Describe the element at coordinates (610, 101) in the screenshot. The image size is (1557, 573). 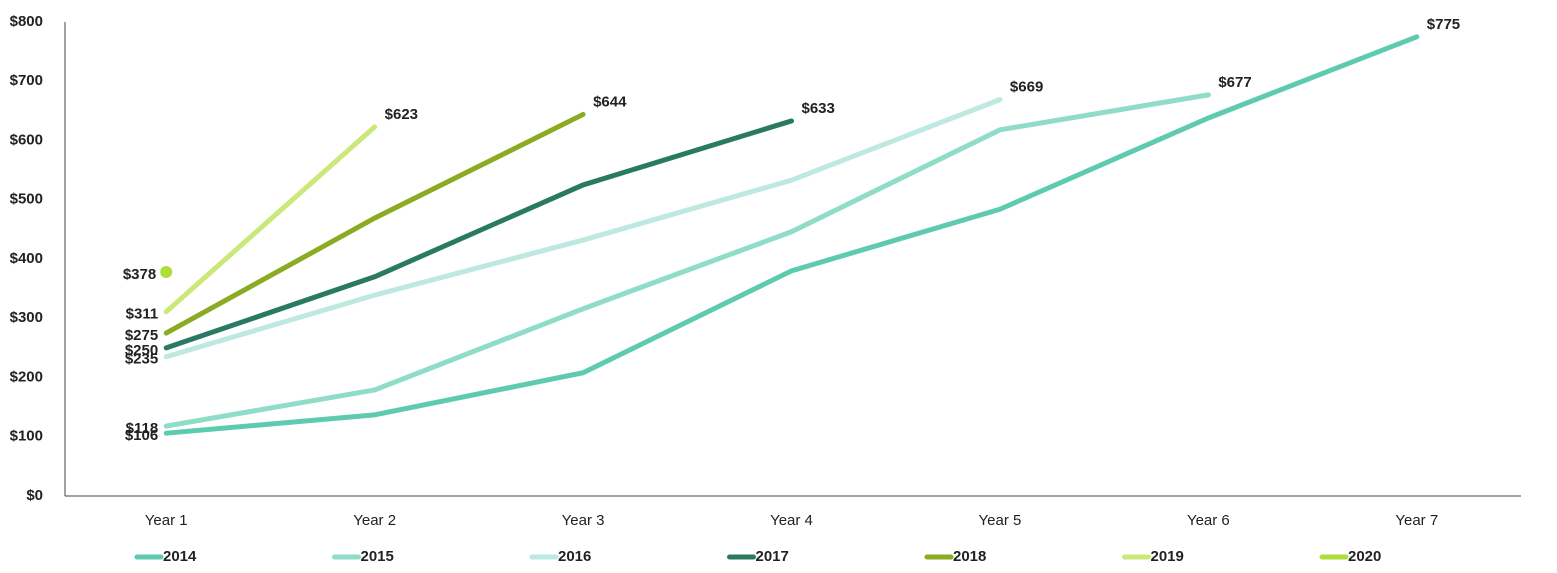
I see `data-label: $644` at that location.